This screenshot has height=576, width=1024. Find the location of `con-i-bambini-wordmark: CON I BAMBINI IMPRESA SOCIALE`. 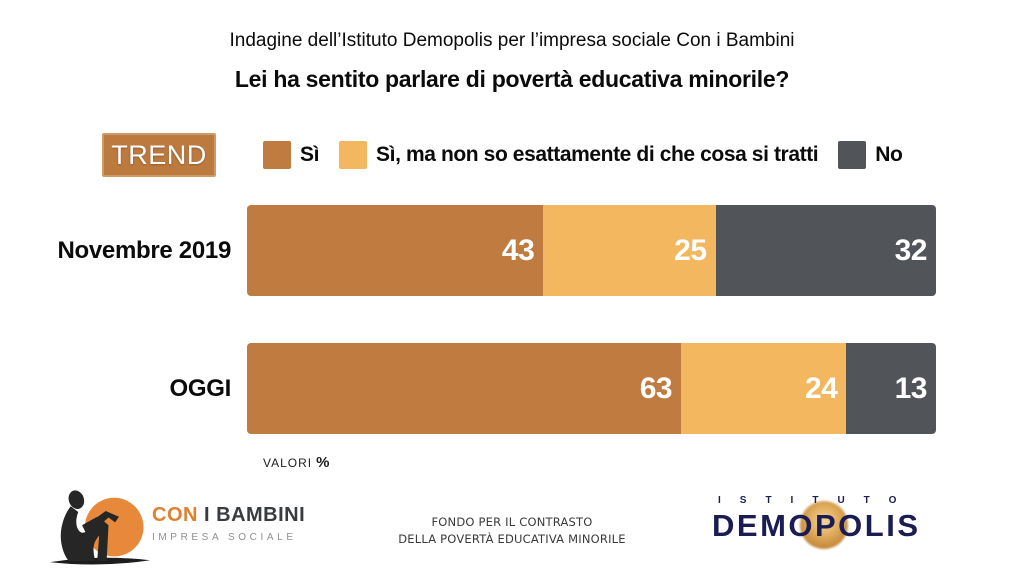

con-i-bambini-wordmark: CON I BAMBINI IMPRESA SOCIALE is located at coordinates (228, 523).